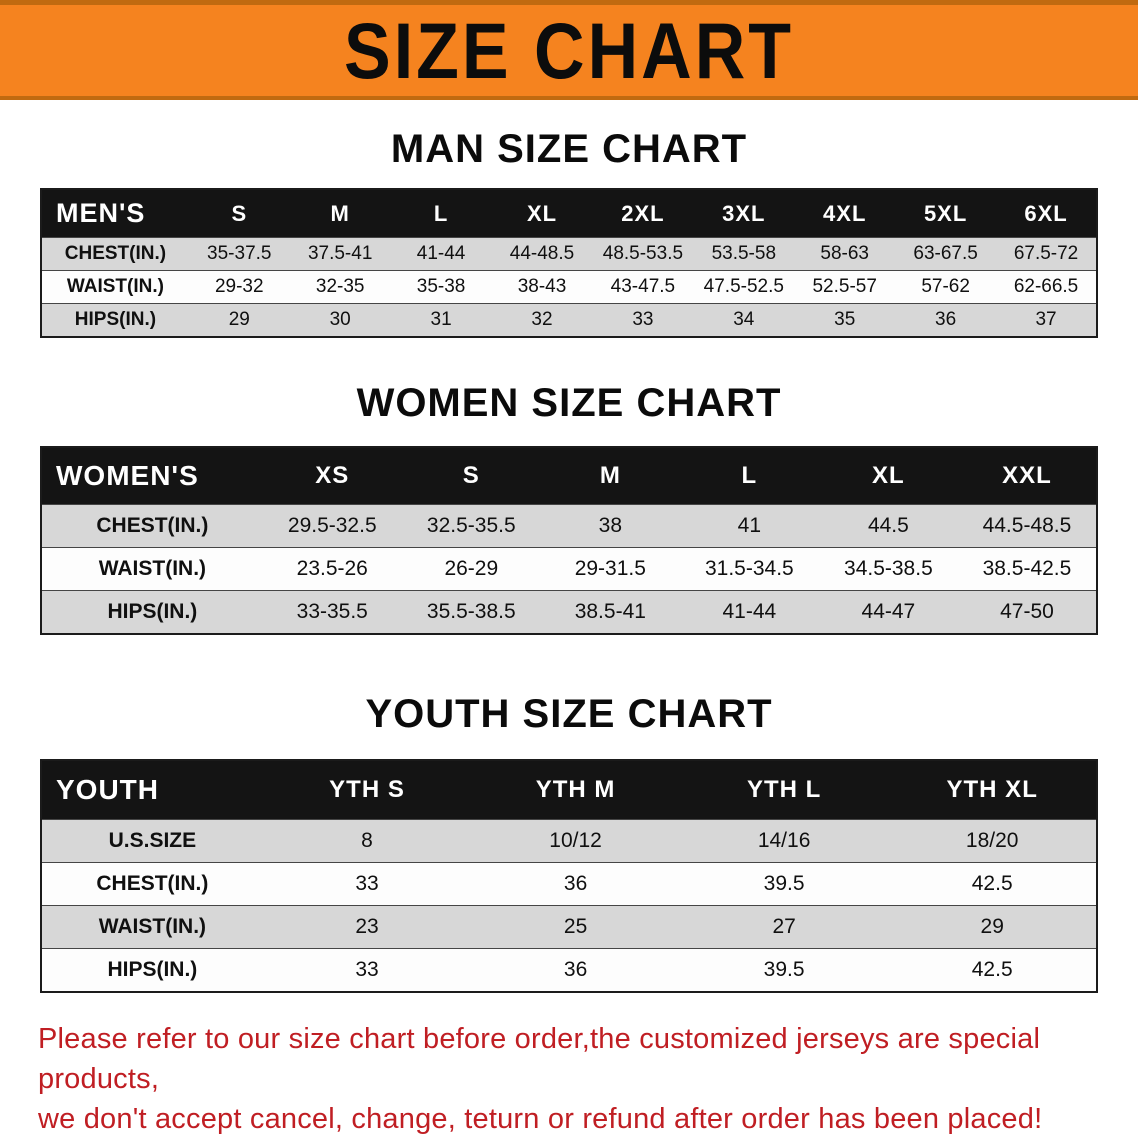 This screenshot has width=1138, height=1139. Describe the element at coordinates (845, 213) in the screenshot. I see `size-column-header: 4XL` at that location.